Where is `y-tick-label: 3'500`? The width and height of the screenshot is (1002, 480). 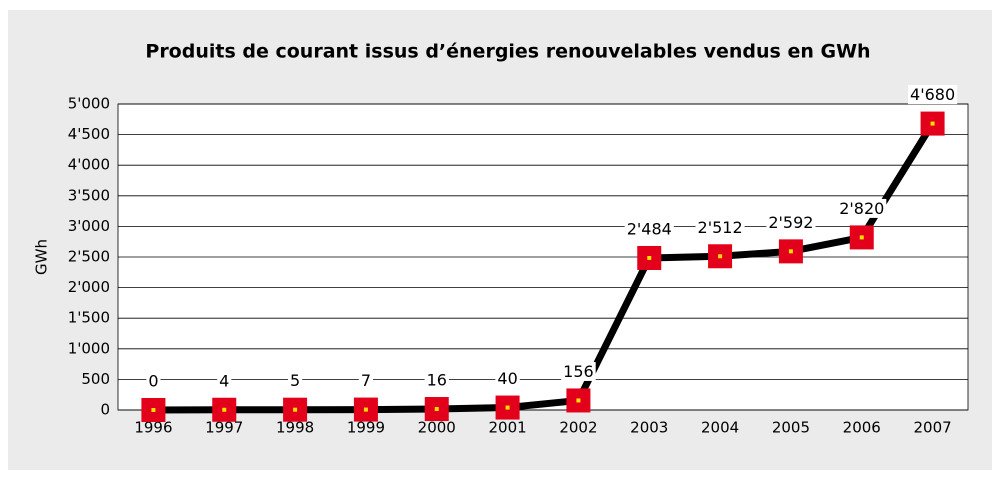
y-tick-label: 3'500 is located at coordinates (89, 195).